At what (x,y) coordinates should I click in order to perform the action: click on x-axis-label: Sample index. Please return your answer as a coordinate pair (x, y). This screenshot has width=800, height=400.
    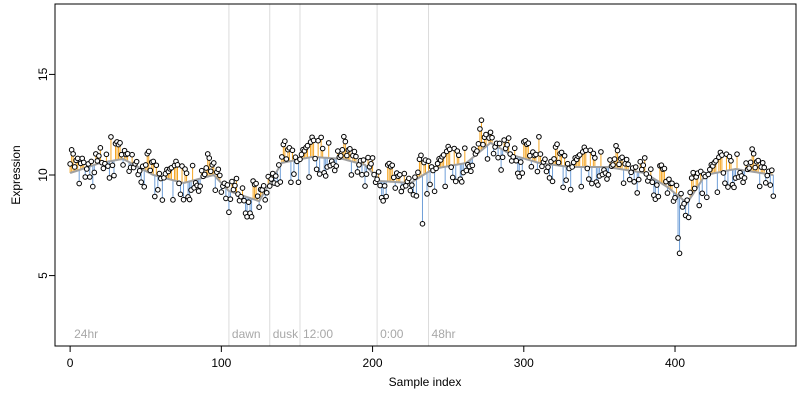
    Looking at the image, I should click on (425, 382).